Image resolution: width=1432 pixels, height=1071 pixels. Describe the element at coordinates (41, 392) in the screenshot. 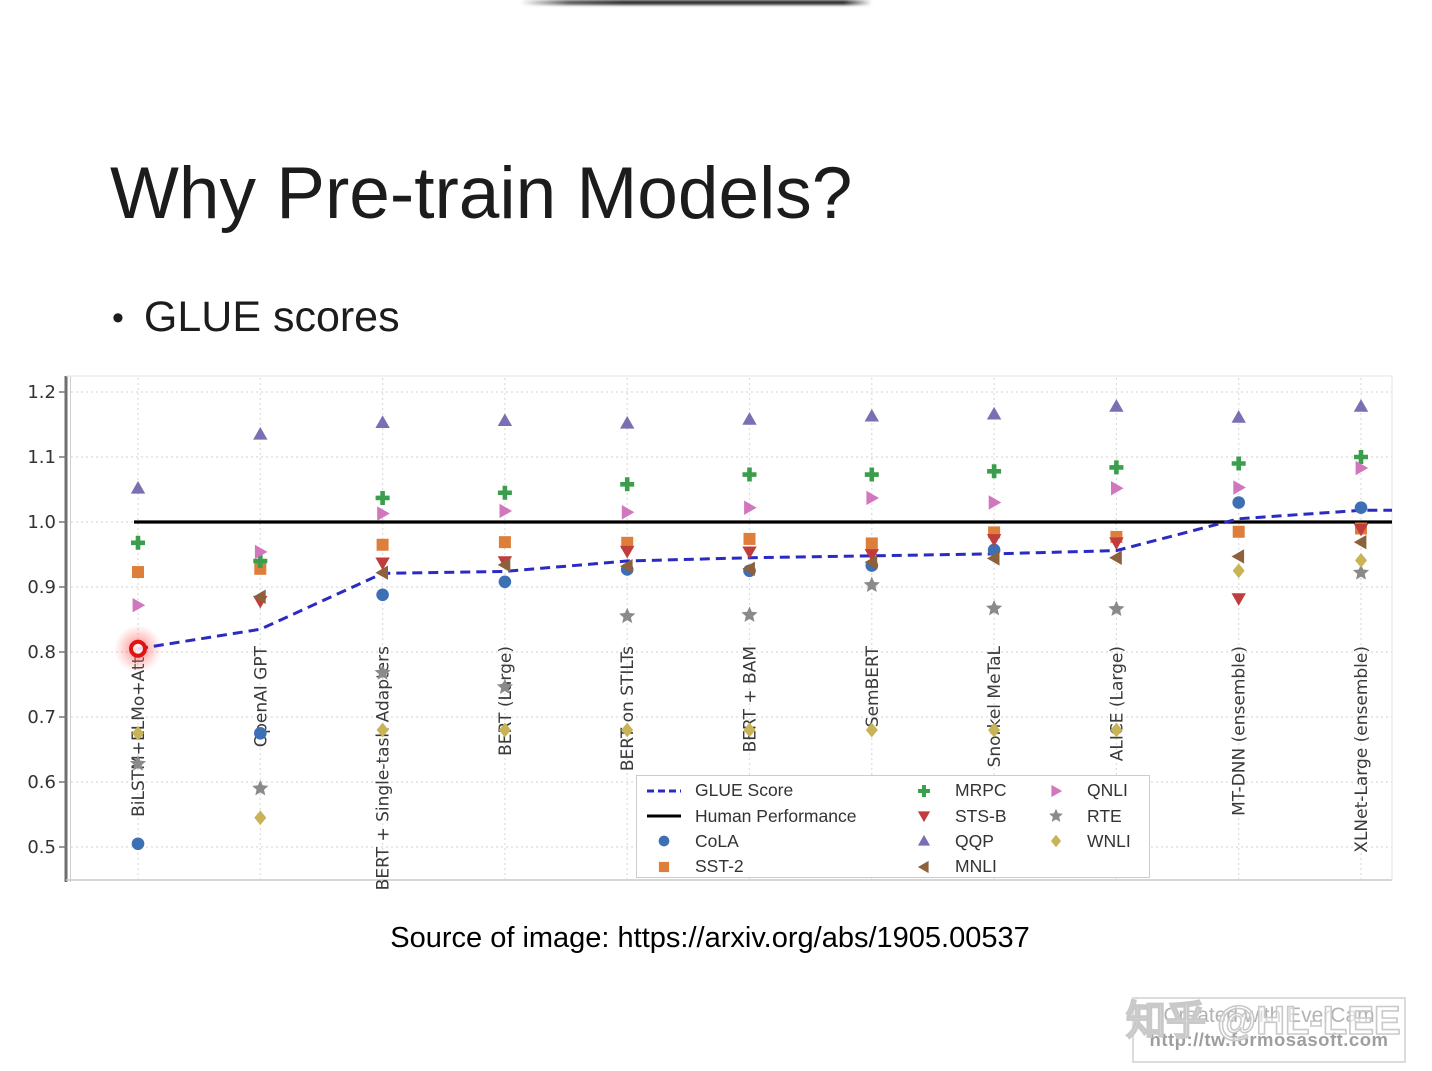

I see `svg-text: 1.2` at that location.